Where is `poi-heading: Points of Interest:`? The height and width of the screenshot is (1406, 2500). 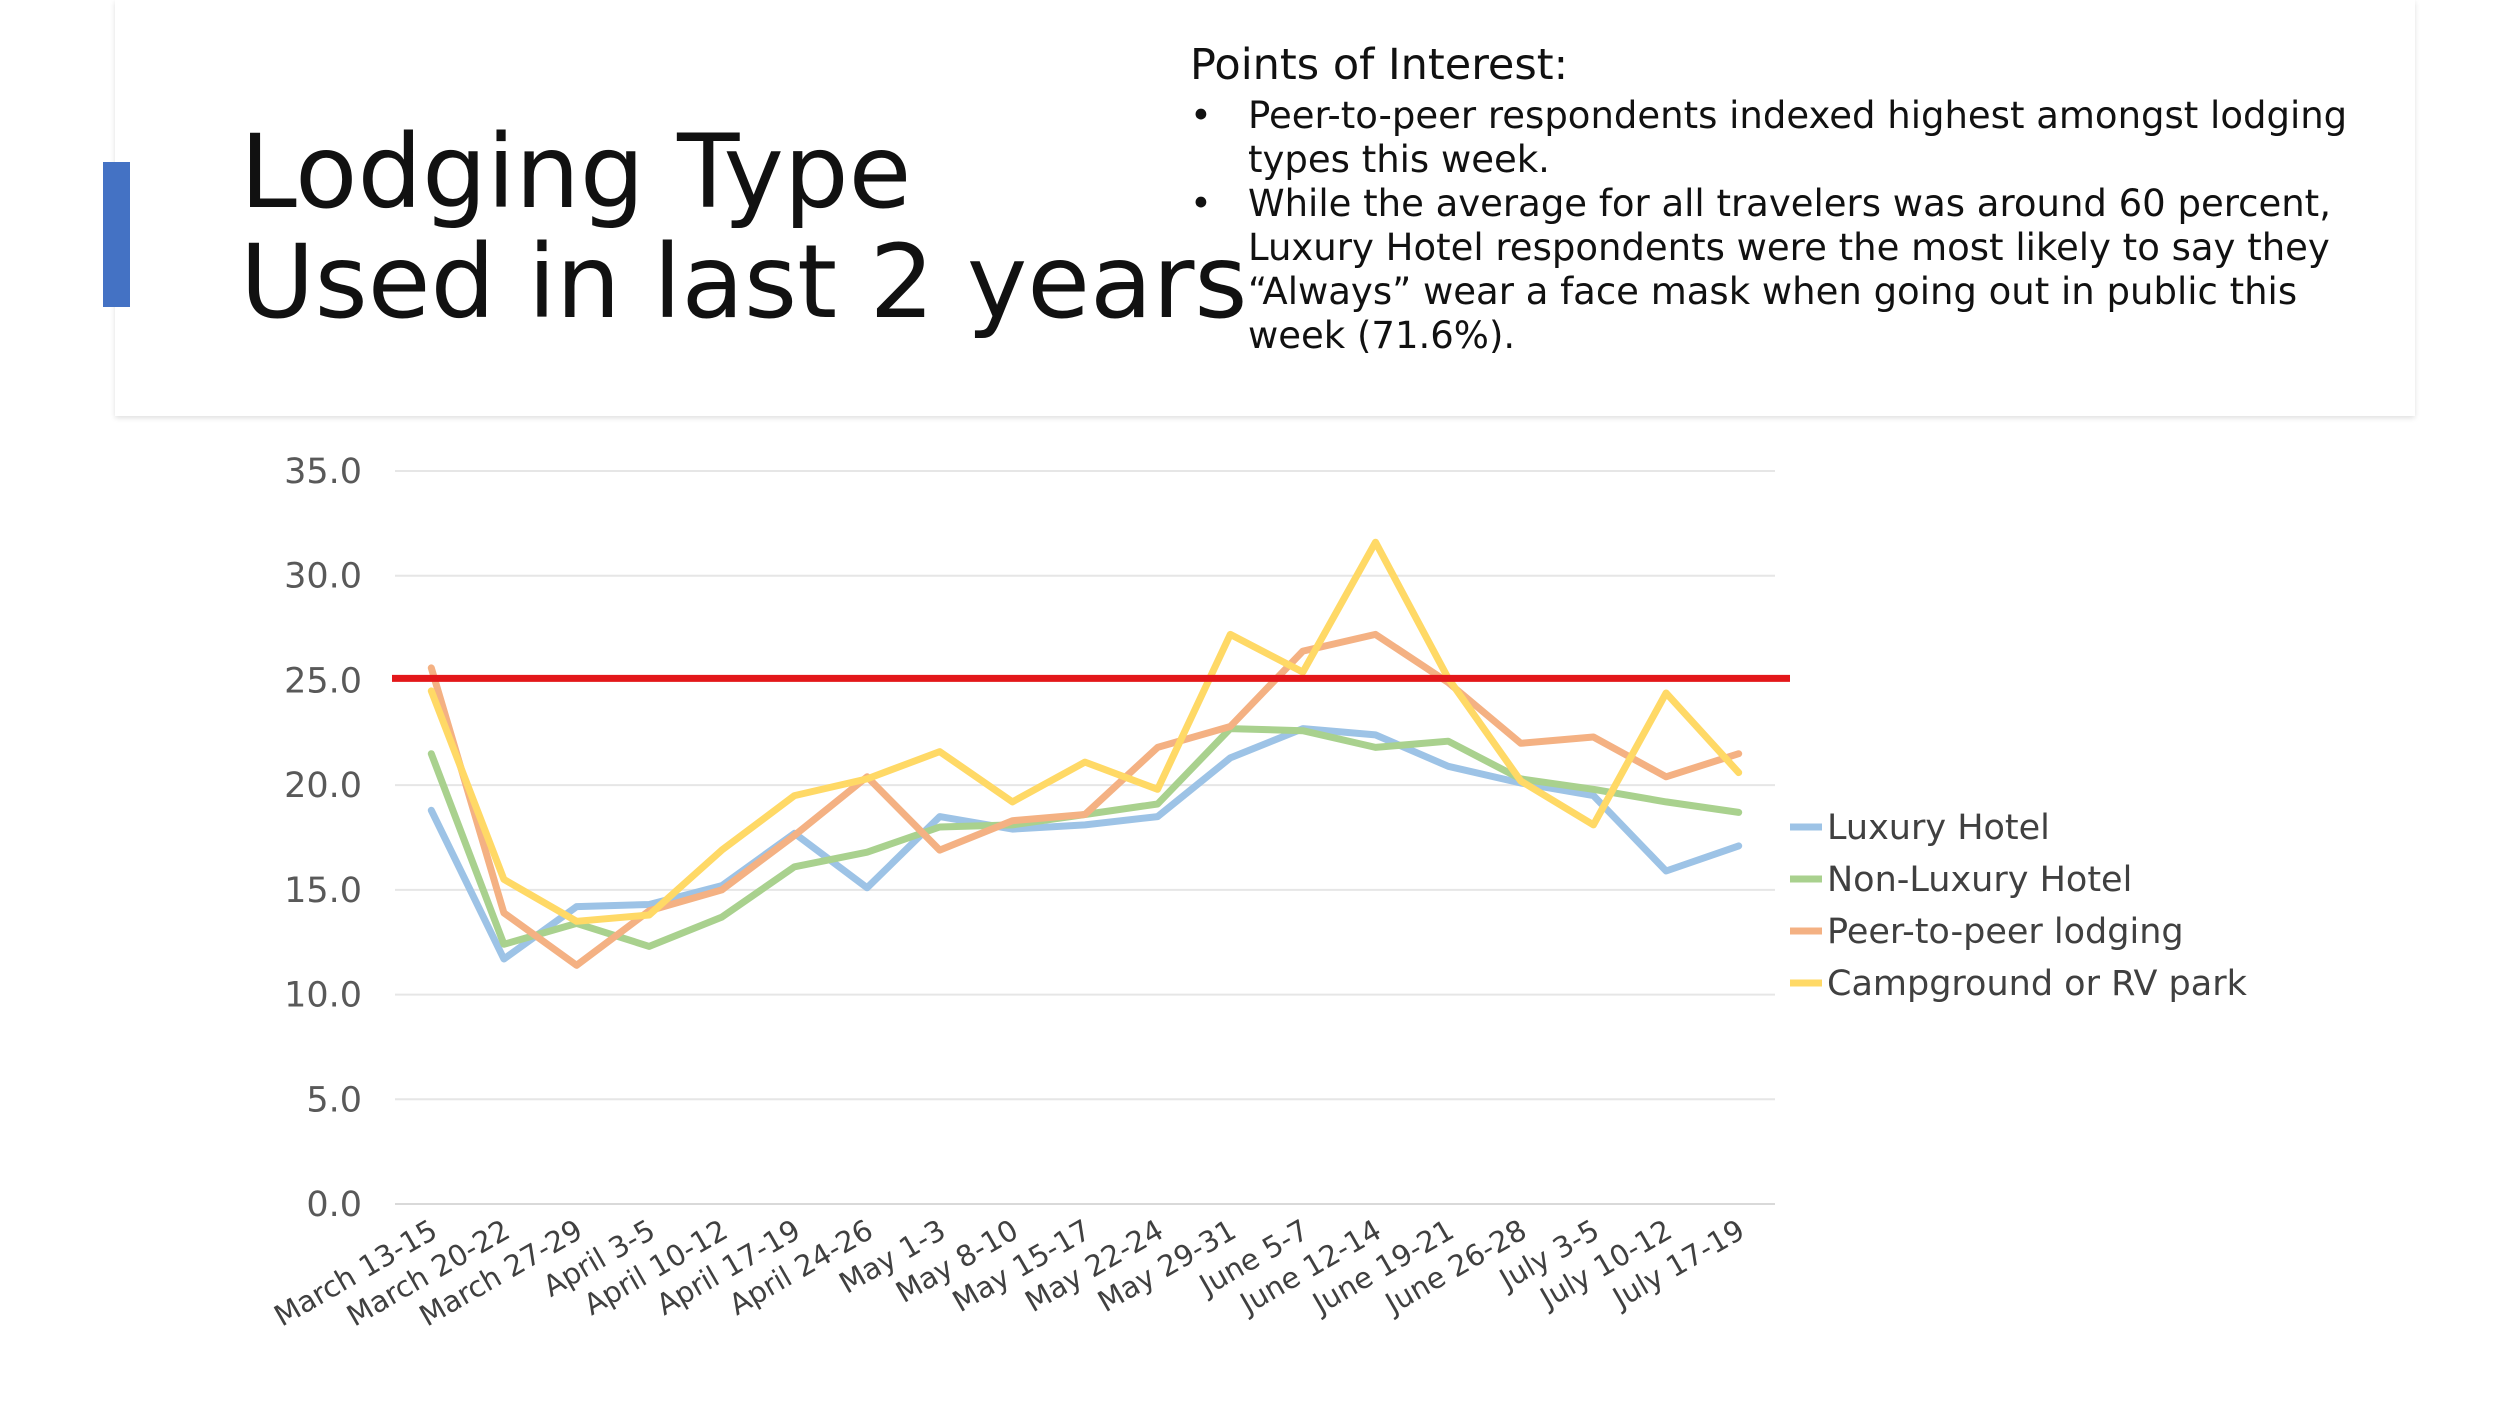 poi-heading: Points of Interest: is located at coordinates (1379, 65).